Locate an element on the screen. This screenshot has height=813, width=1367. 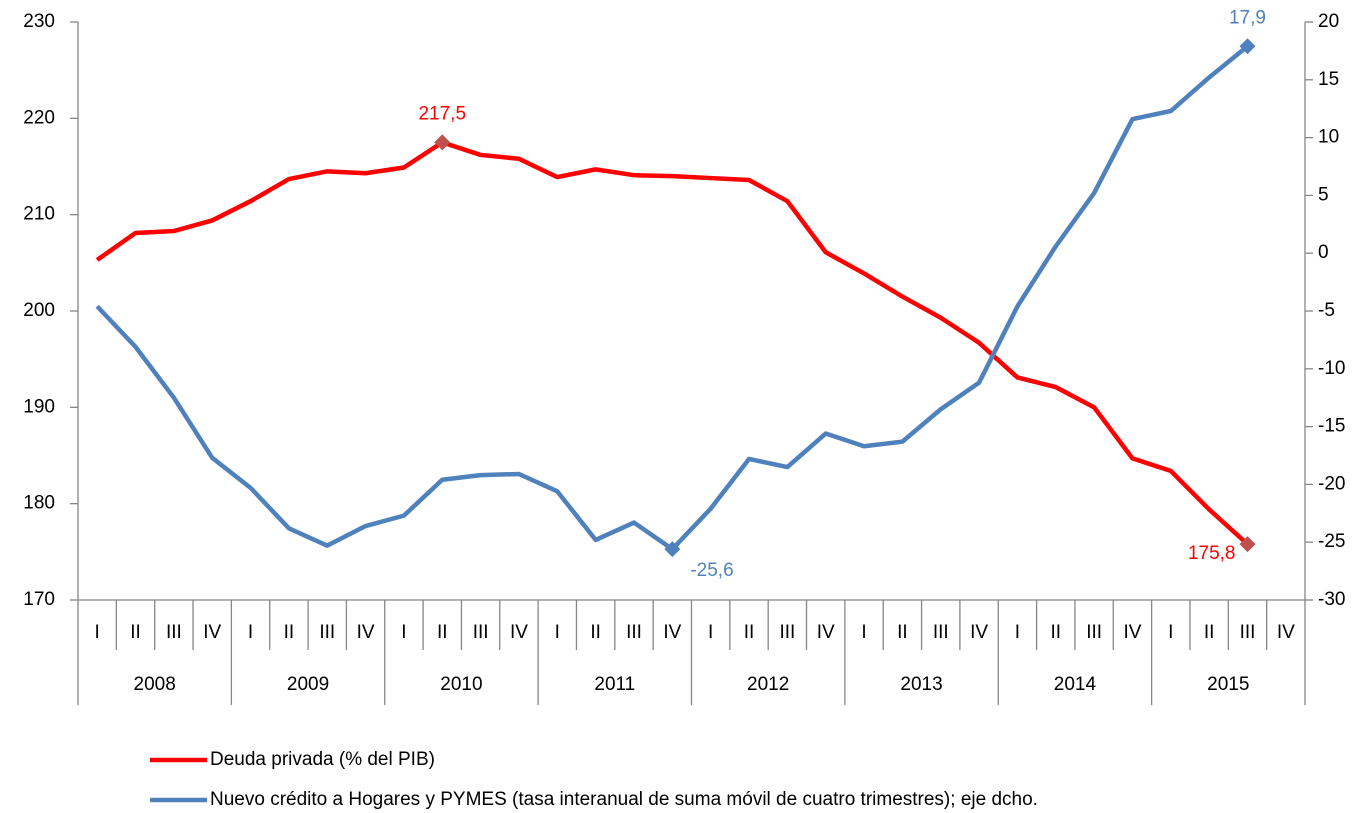
y2-tick-label: -25 is located at coordinates (1331, 541).